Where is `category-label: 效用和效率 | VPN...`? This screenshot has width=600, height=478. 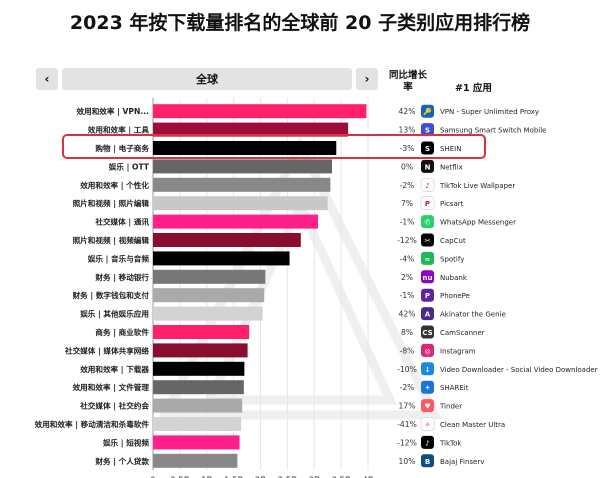
category-label: 效用和效率 | VPN... is located at coordinates (113, 111).